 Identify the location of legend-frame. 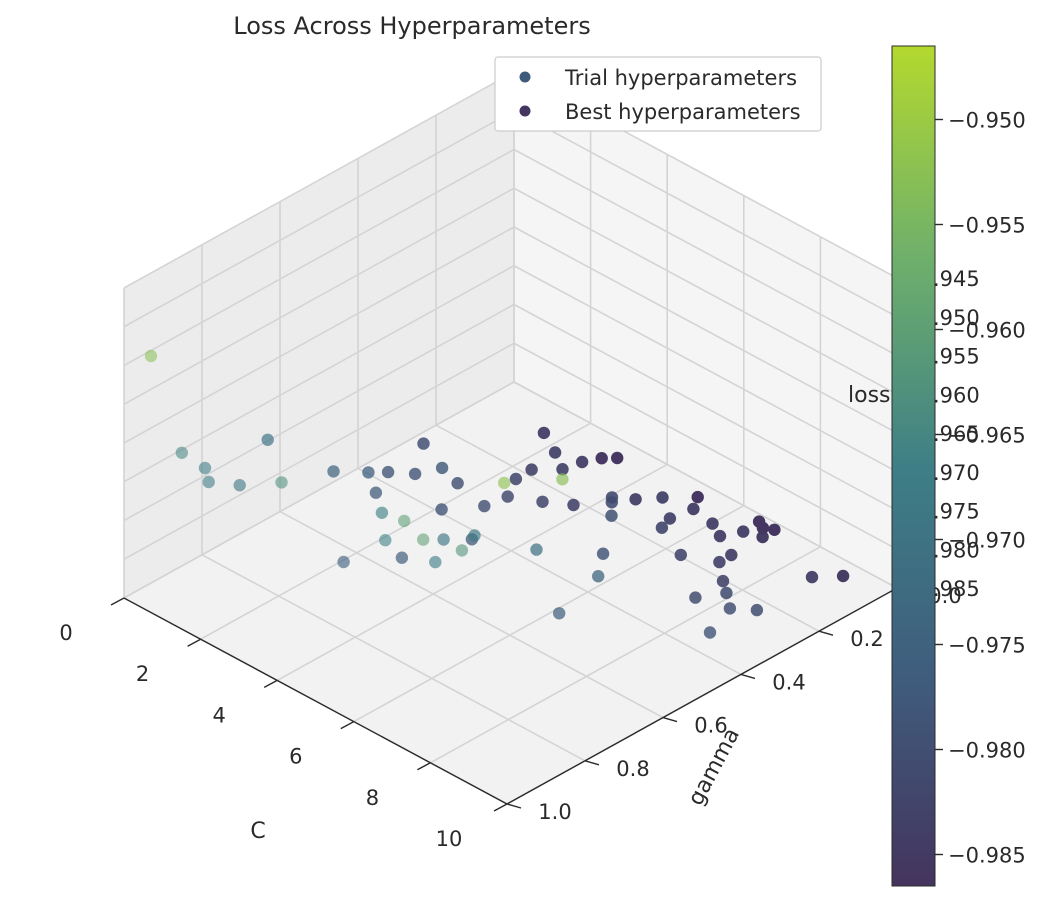
(658, 94).